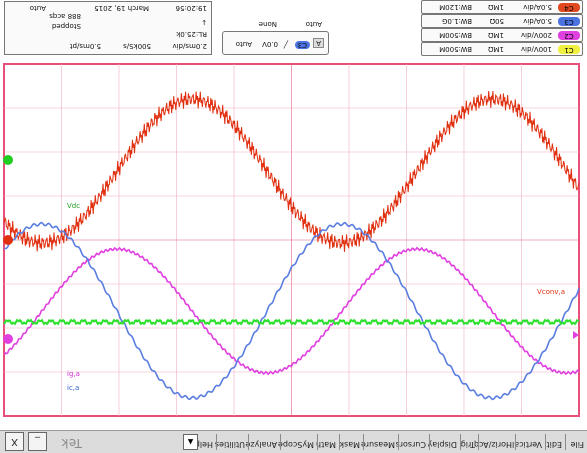 This screenshot has width=587, height=453. What do you see at coordinates (14, 441) in the screenshot?
I see `close-button: X` at bounding box center [14, 441].